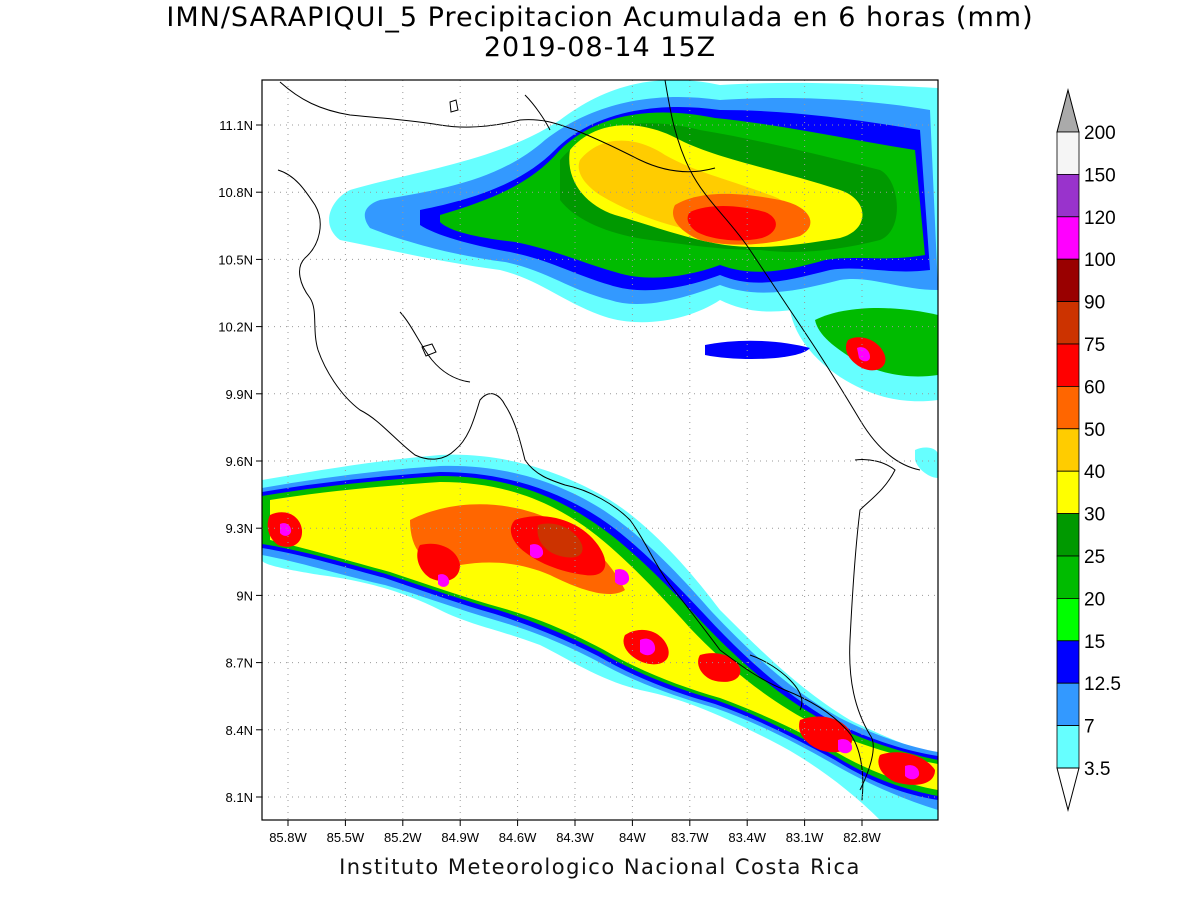 This screenshot has height=900, width=1200. What do you see at coordinates (872, 625) in the screenshot?
I see `border-panama` at bounding box center [872, 625].